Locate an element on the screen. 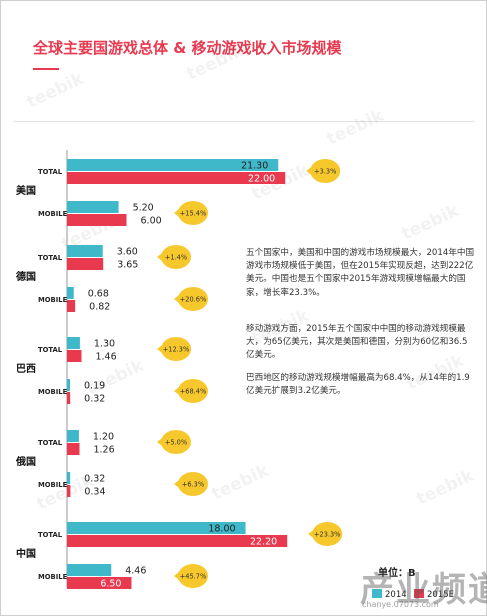 The image size is (487, 616). watermark-text-1: teebik is located at coordinates (216, 63).